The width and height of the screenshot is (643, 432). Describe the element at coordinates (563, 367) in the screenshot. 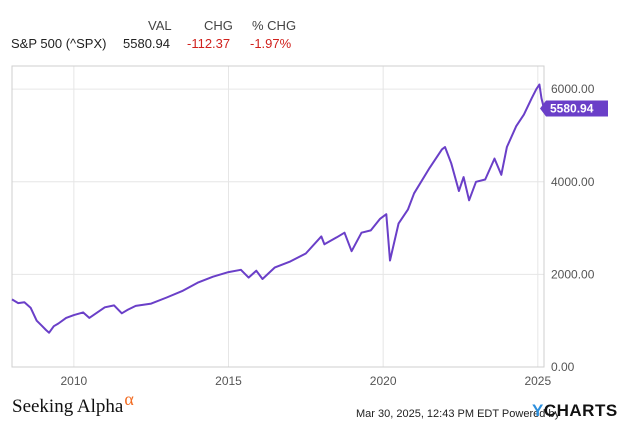

I see `y-tick-label: 0.00` at that location.